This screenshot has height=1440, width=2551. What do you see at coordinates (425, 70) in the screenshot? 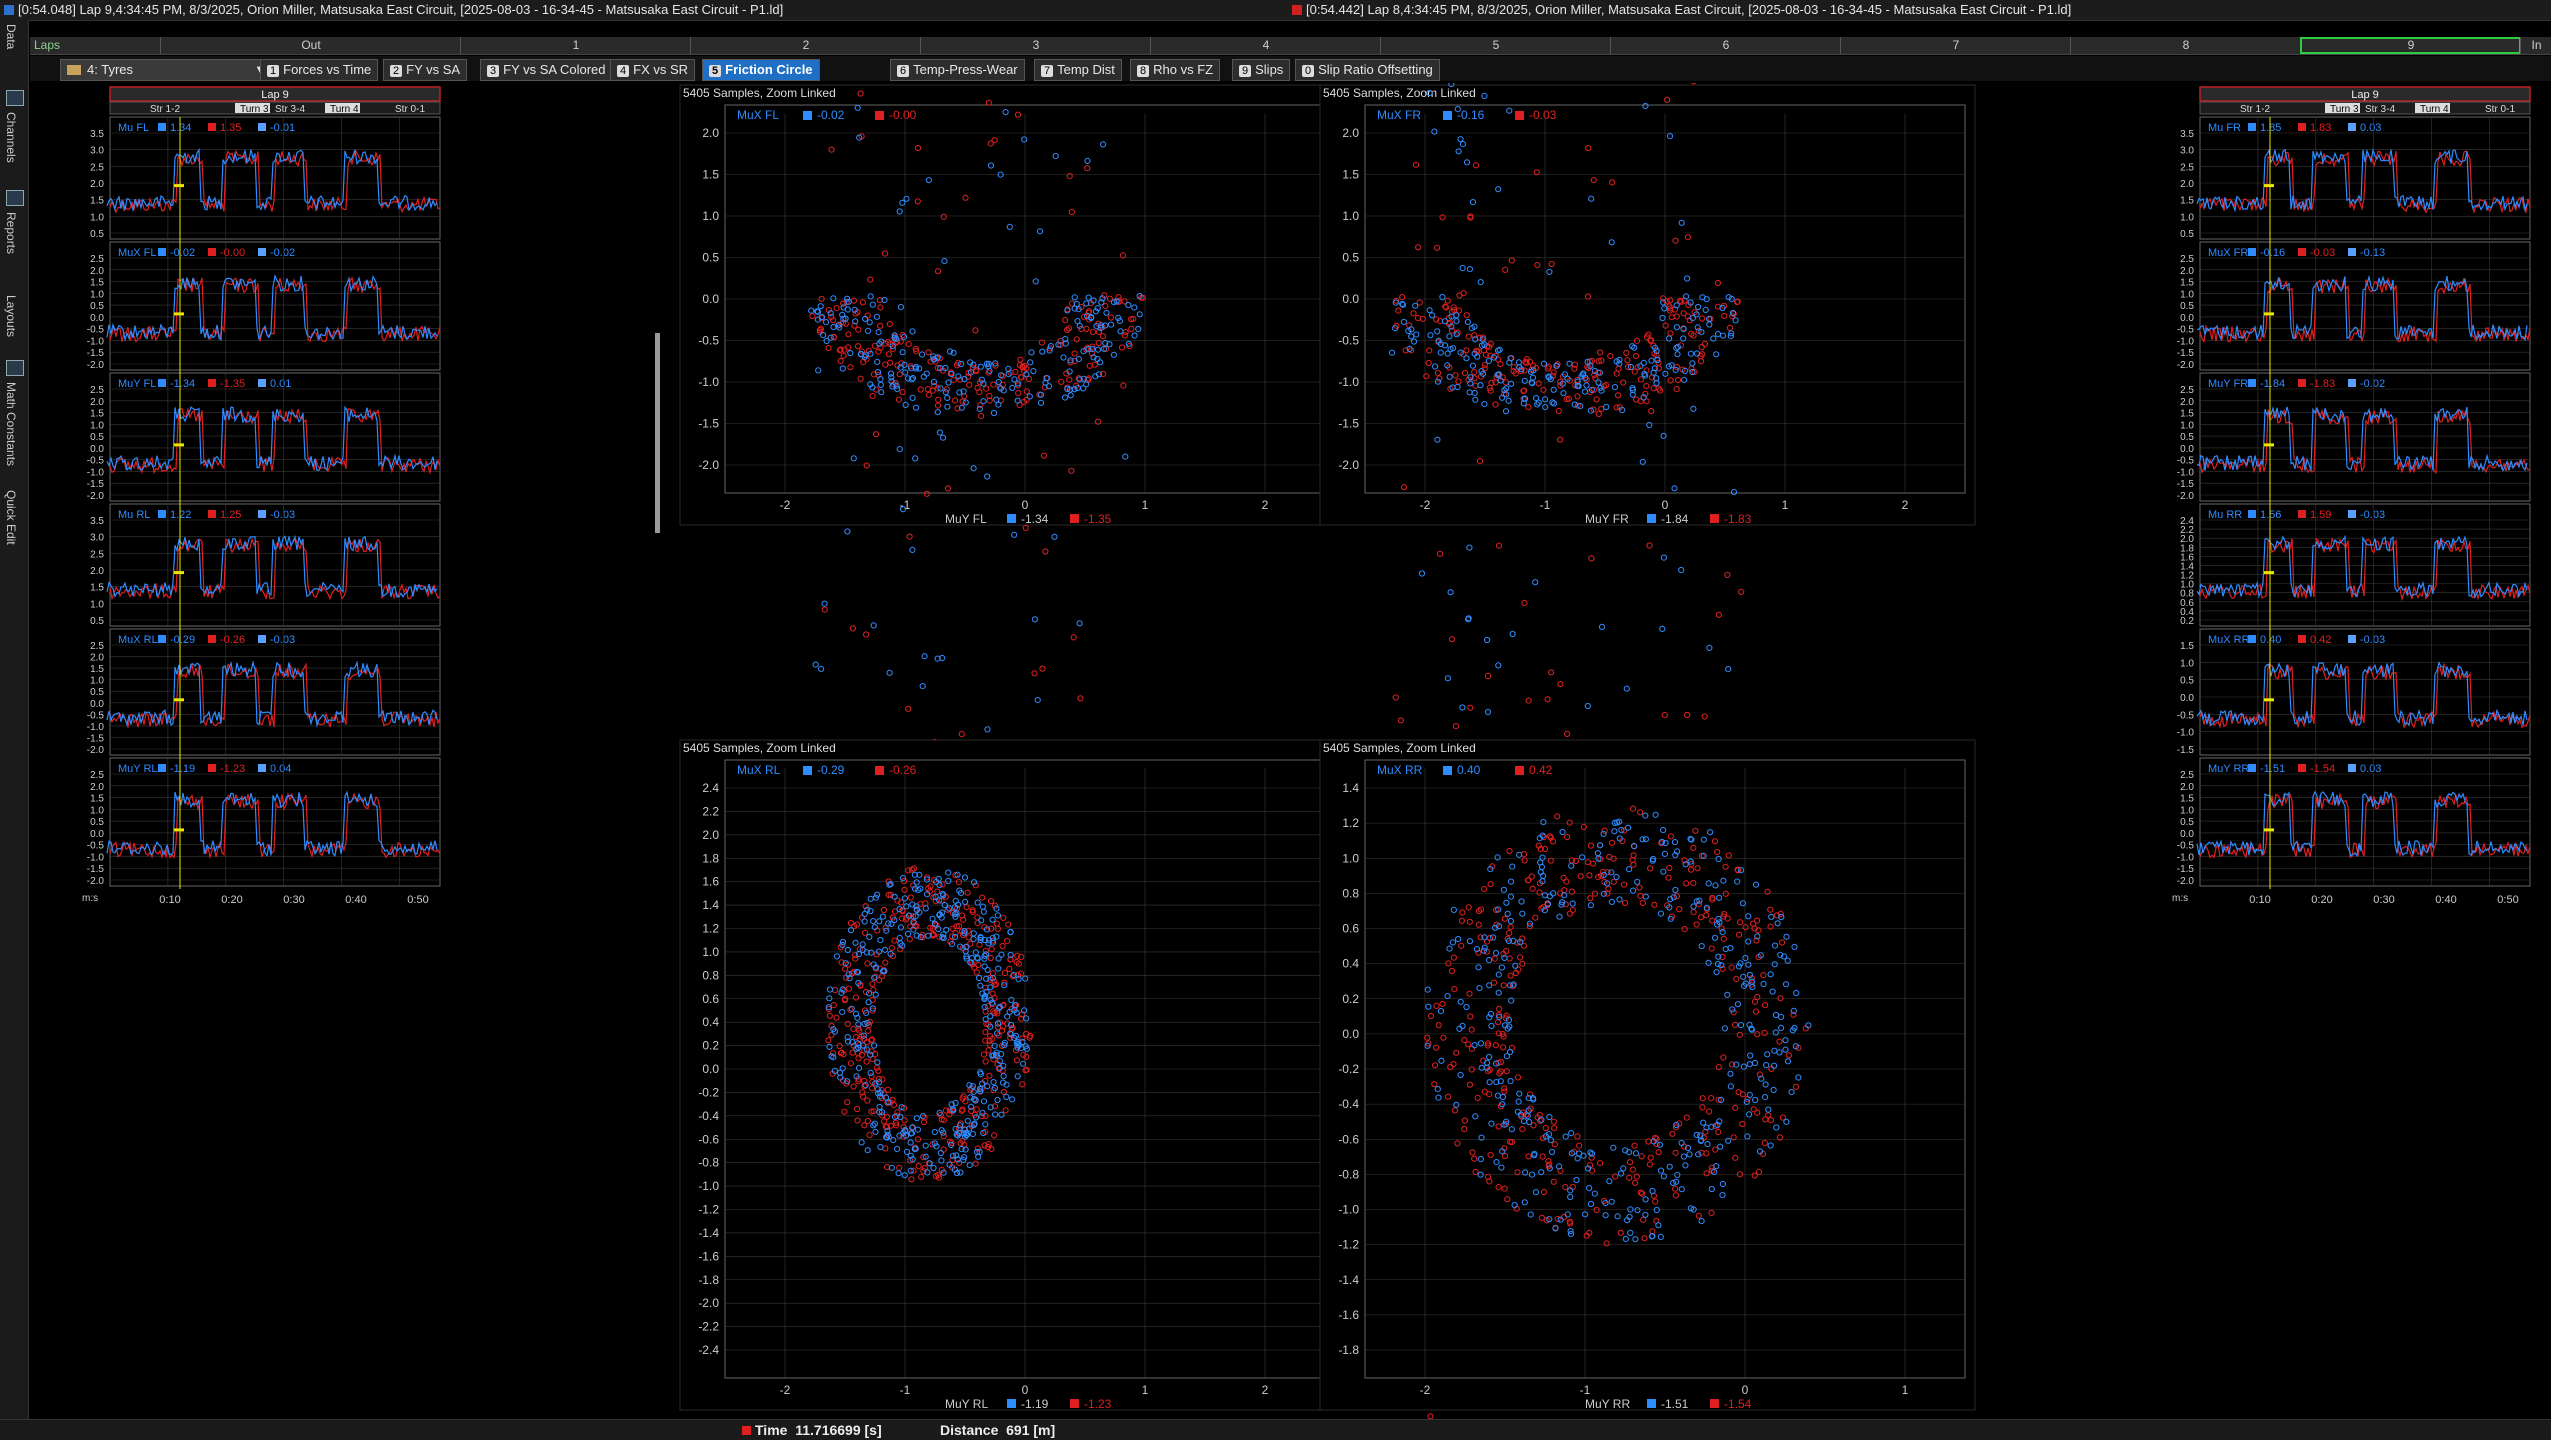
I see `tab-fy-vs-sa: 2 FY vs SA` at bounding box center [425, 70].